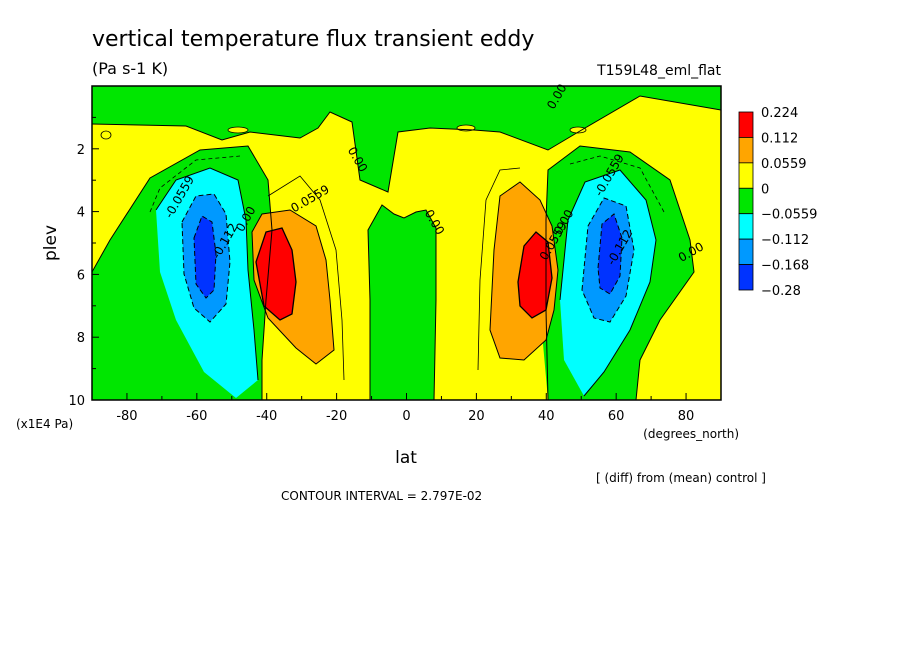  What do you see at coordinates (546, 416) in the screenshot?
I see `x-tick-label: 40` at bounding box center [546, 416].